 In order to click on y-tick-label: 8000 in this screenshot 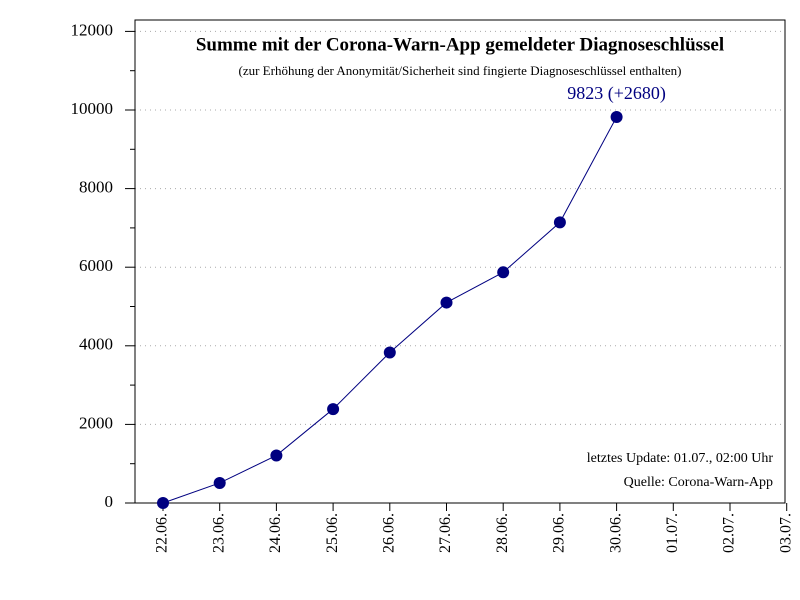, I will do `click(96, 187)`.